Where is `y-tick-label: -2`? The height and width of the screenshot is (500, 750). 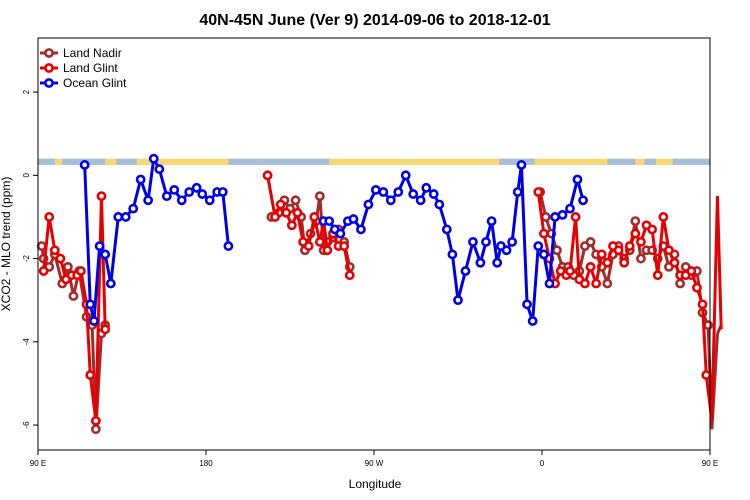
y-tick-label: -2 is located at coordinates (26, 258).